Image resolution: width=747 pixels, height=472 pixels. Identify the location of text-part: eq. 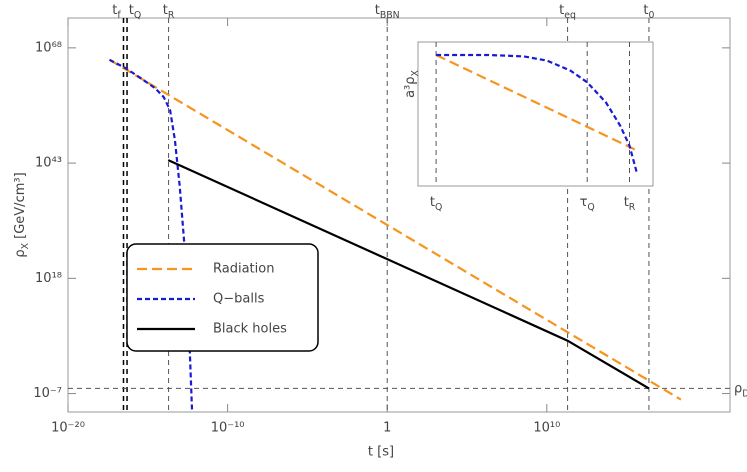
(570, 15).